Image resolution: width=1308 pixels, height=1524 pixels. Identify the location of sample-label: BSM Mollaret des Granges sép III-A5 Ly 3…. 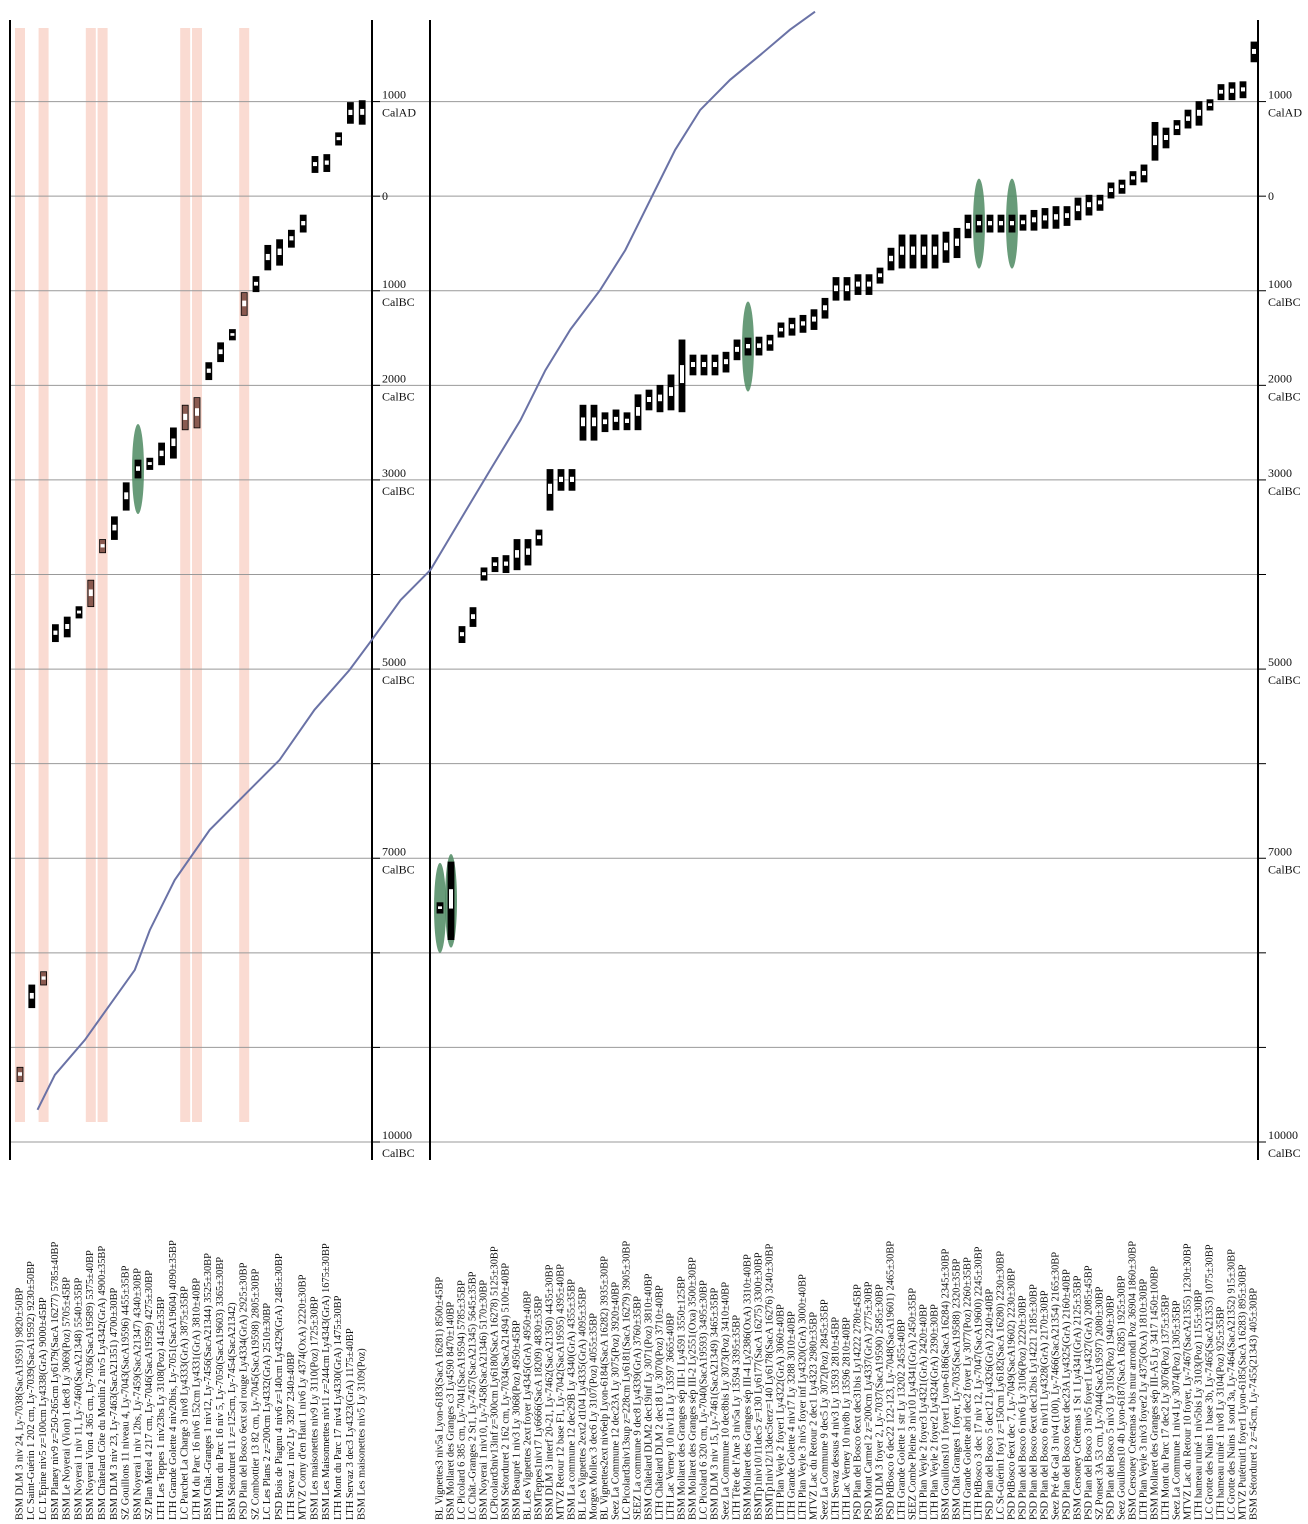
(1154, 1393).